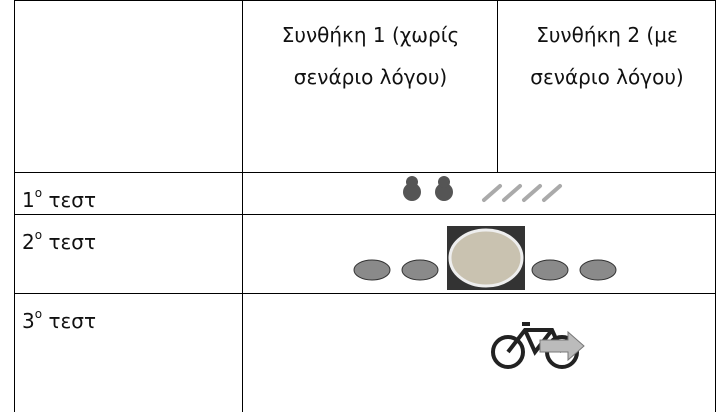 Image resolution: width=720 pixels, height=412 pixels. Describe the element at coordinates (562, 346) in the screenshot. I see `arrow` at that location.